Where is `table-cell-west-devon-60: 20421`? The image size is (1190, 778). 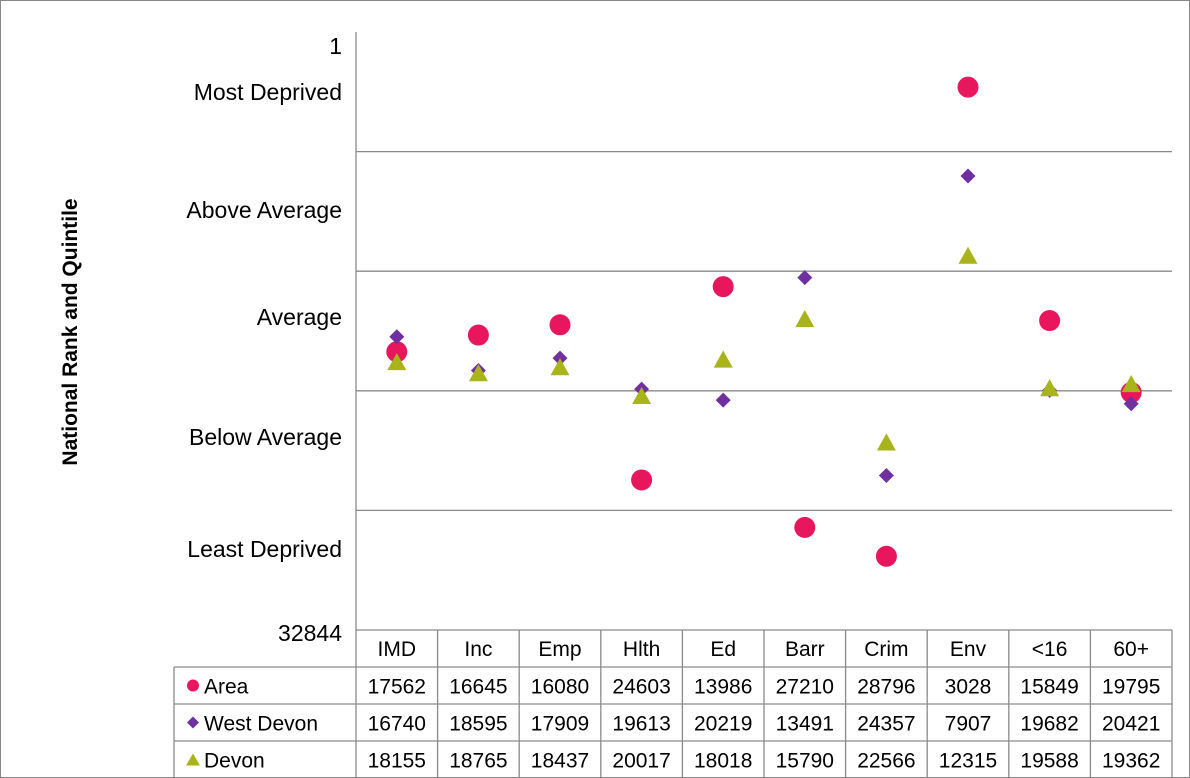 table-cell-west-devon-60: 20421 is located at coordinates (1131, 724).